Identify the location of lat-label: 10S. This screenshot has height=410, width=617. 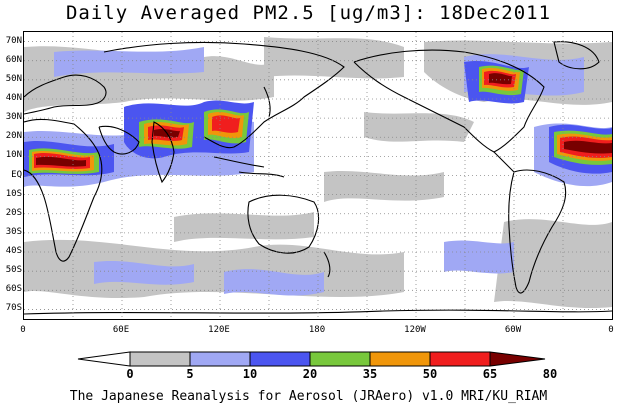
(13, 193).